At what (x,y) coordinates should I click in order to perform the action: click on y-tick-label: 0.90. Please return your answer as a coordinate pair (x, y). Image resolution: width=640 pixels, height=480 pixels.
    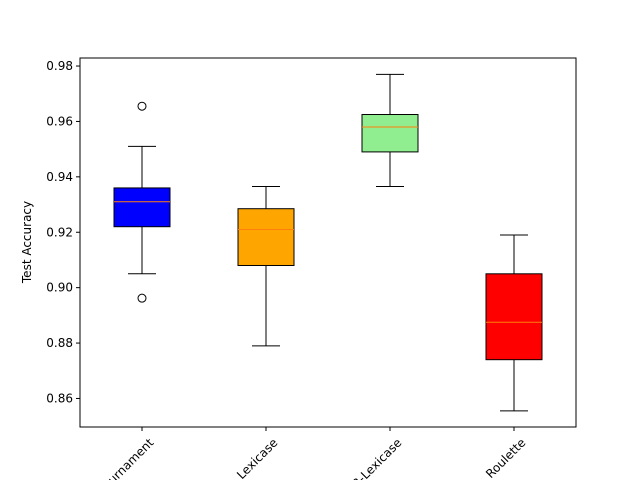
    Looking at the image, I should click on (59, 288).